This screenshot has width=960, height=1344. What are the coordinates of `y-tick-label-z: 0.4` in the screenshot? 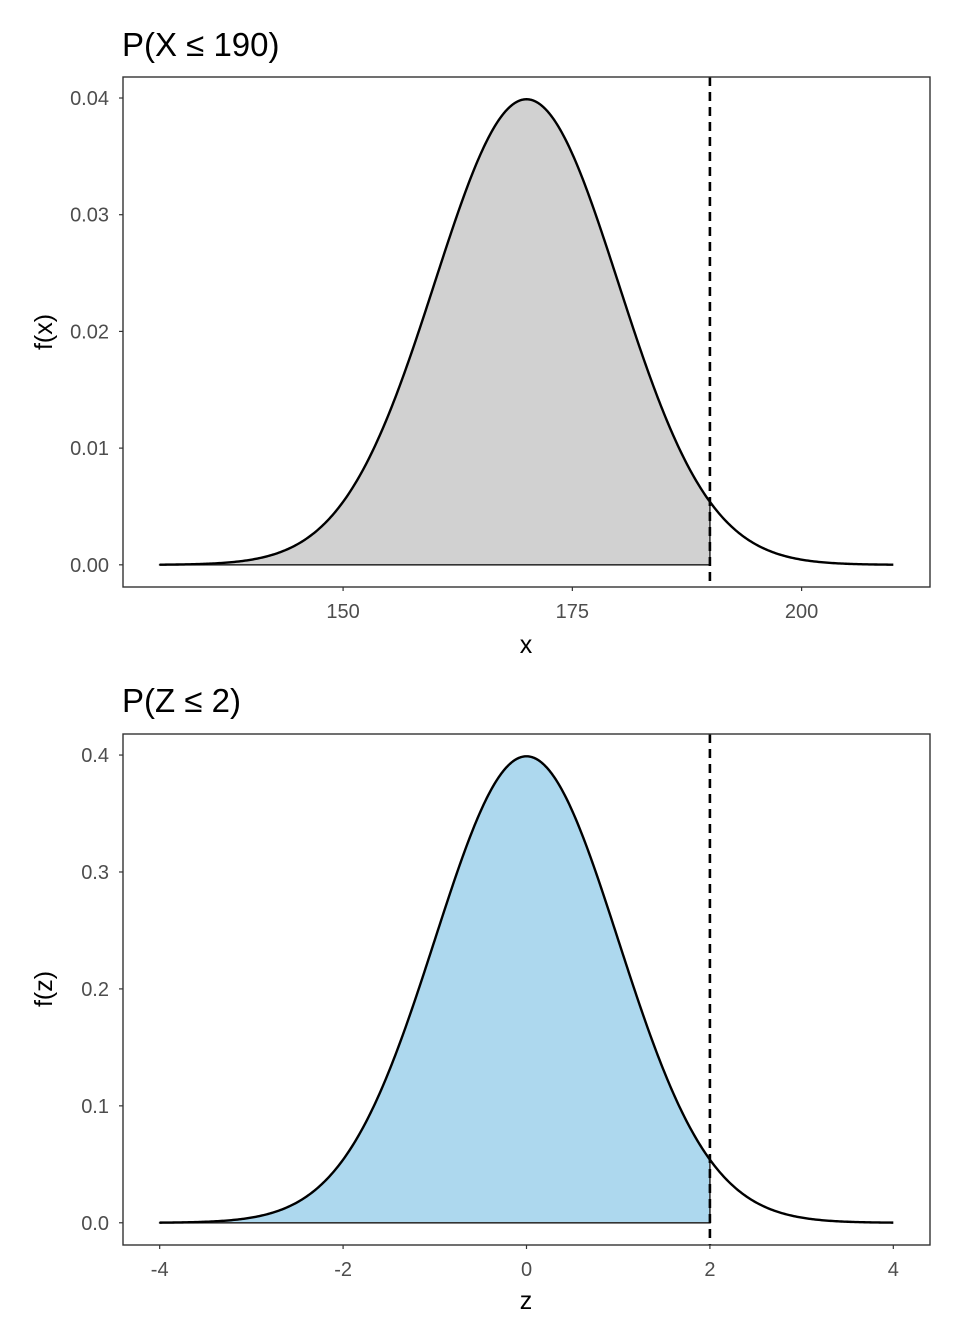 It's located at (95, 756).